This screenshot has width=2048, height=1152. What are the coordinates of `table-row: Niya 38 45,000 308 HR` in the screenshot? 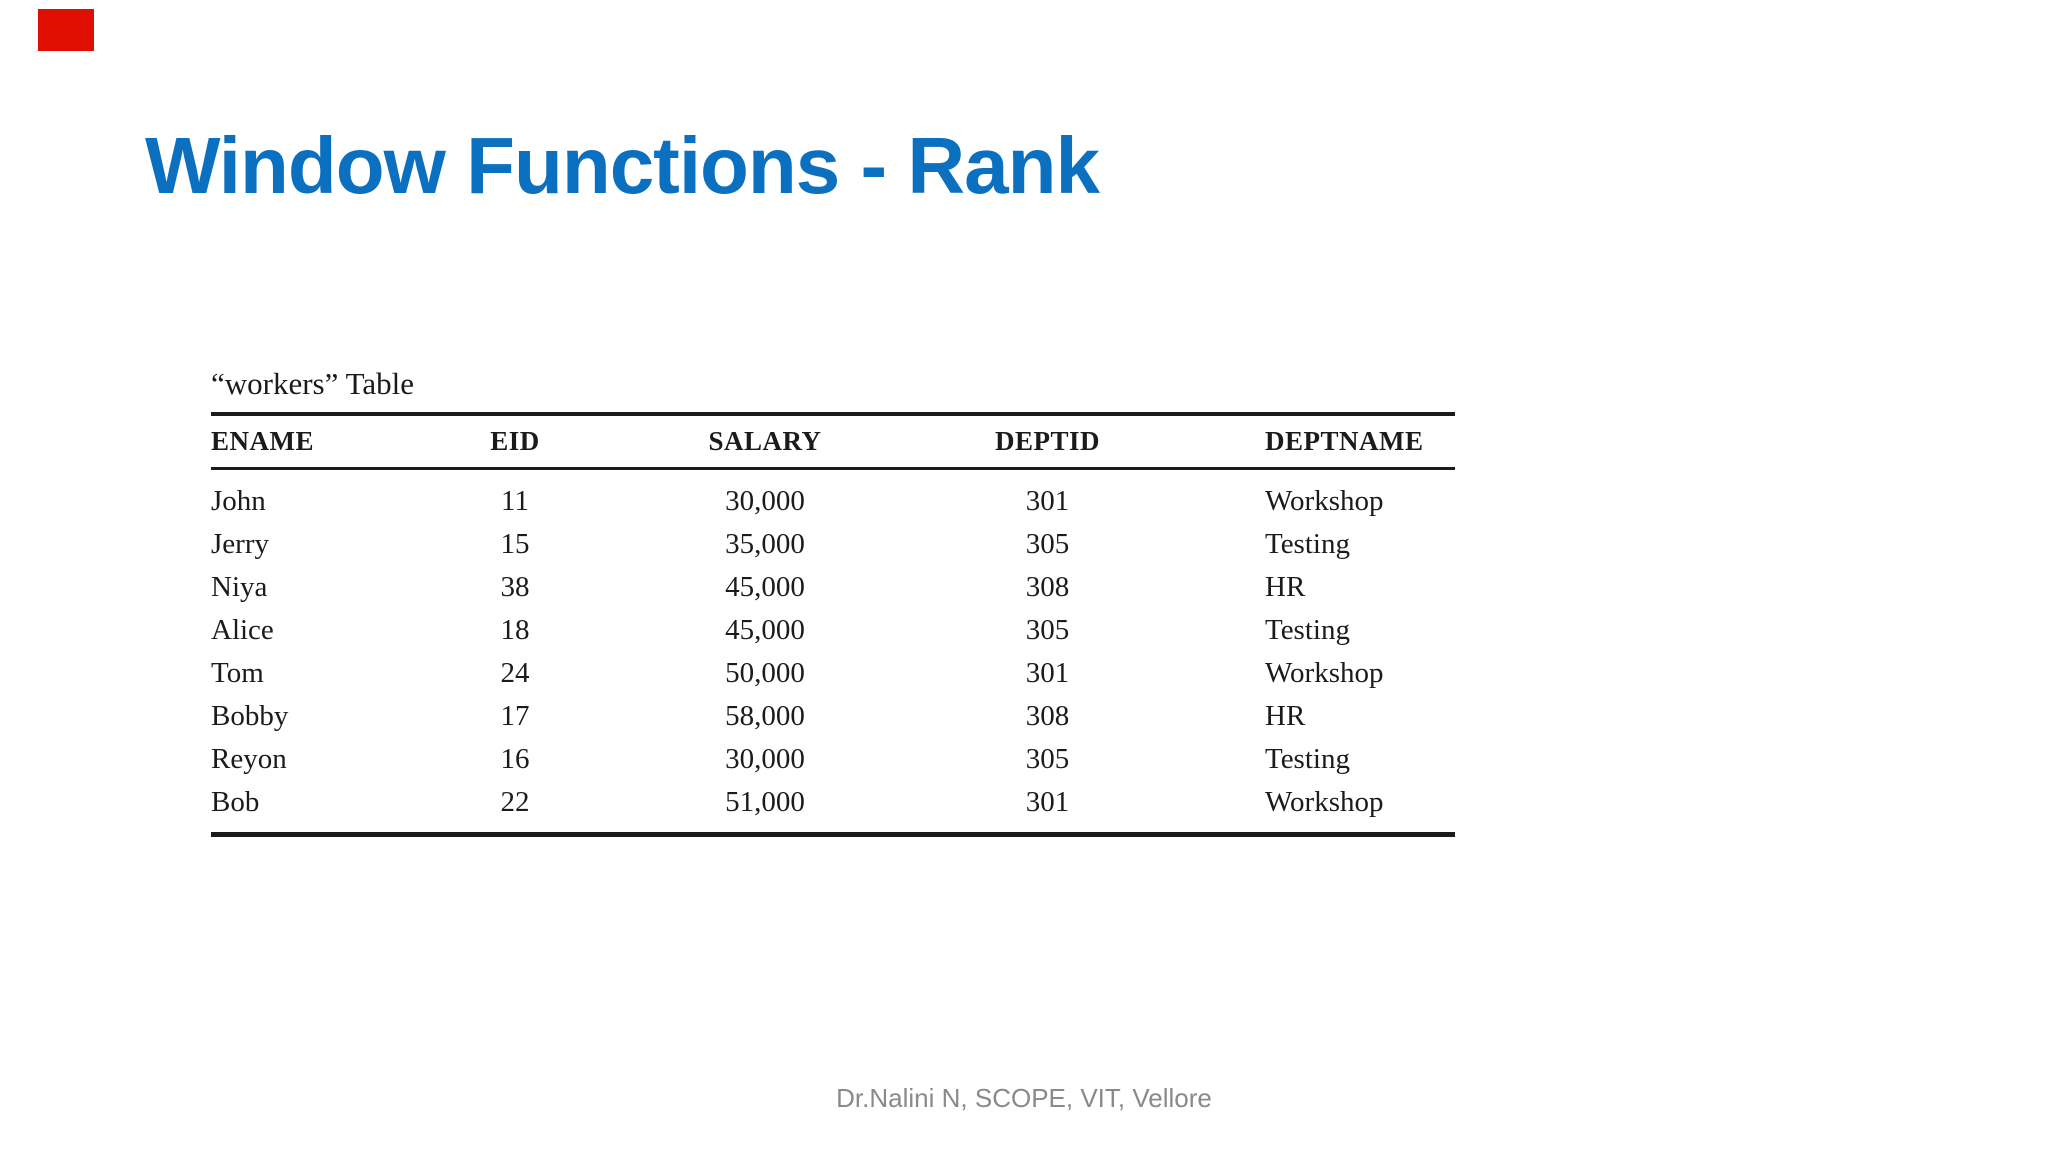 It's located at (833, 587).